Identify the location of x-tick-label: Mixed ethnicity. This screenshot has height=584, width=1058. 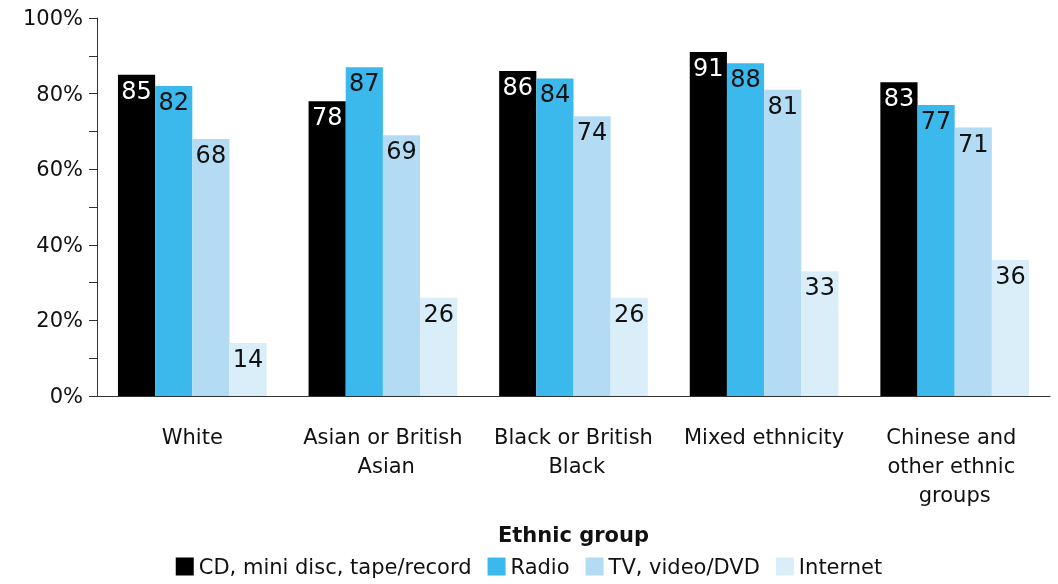
(764, 436).